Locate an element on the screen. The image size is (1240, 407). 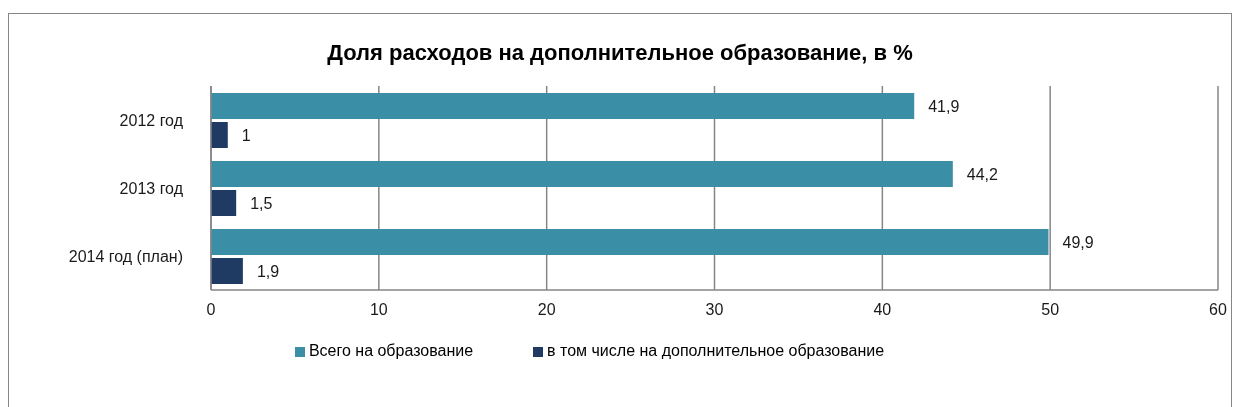
data-label: 1 is located at coordinates (246, 135).